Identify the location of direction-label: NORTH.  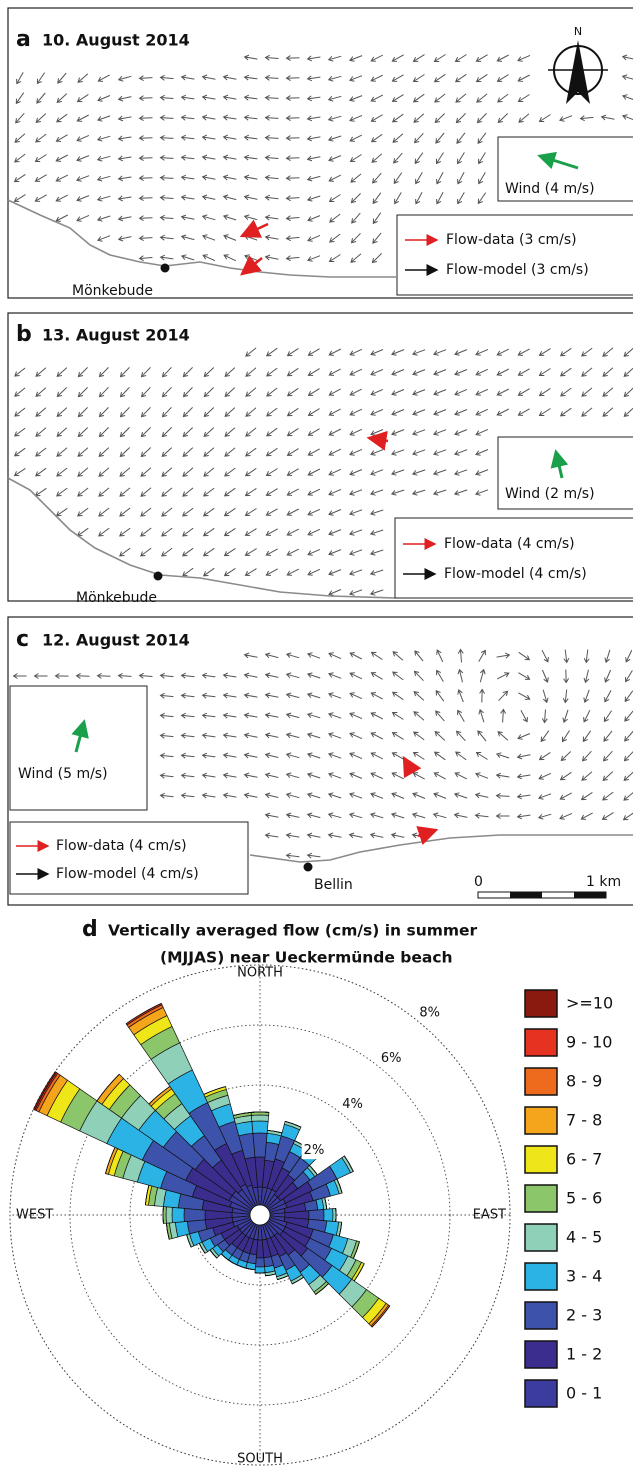
(260, 973).